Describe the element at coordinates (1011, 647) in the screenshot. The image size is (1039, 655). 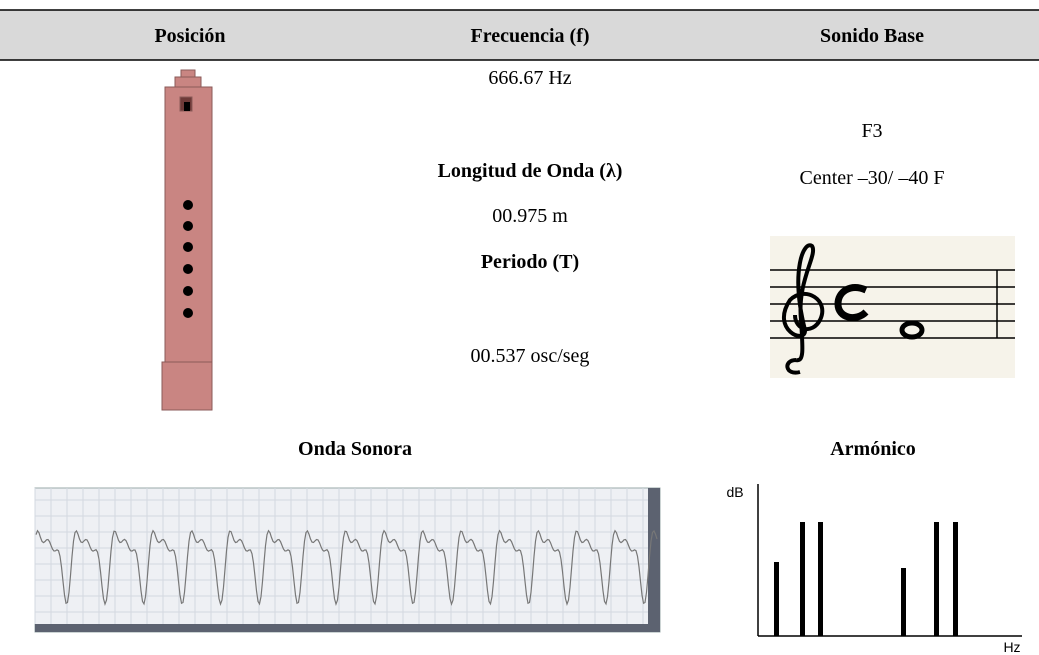
I see `x-axis-label: Hz` at that location.